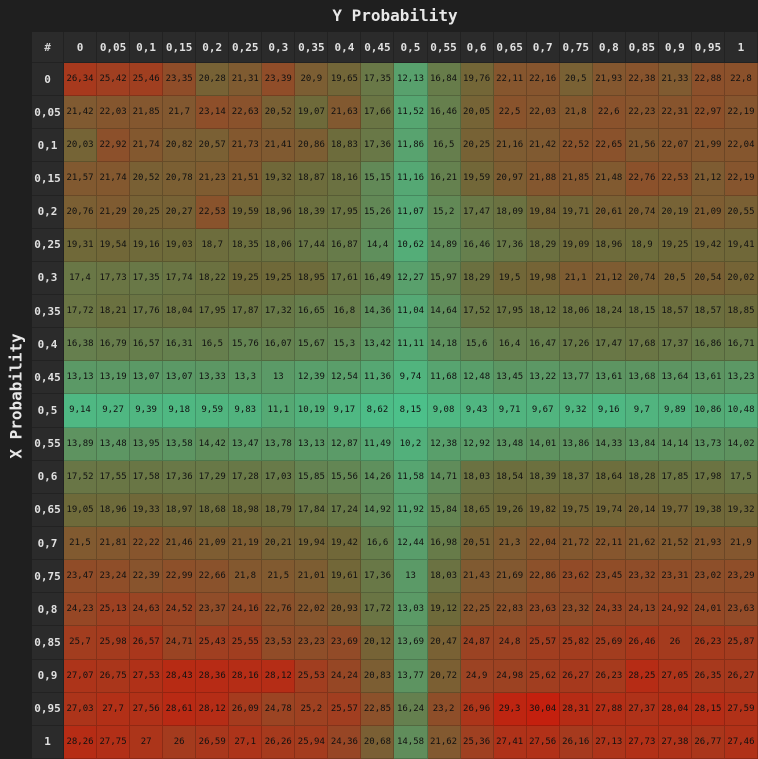 The height and width of the screenshot is (759, 758). Describe the element at coordinates (312, 676) in the screenshot. I see `heatmap-cell: 25,53` at that location.